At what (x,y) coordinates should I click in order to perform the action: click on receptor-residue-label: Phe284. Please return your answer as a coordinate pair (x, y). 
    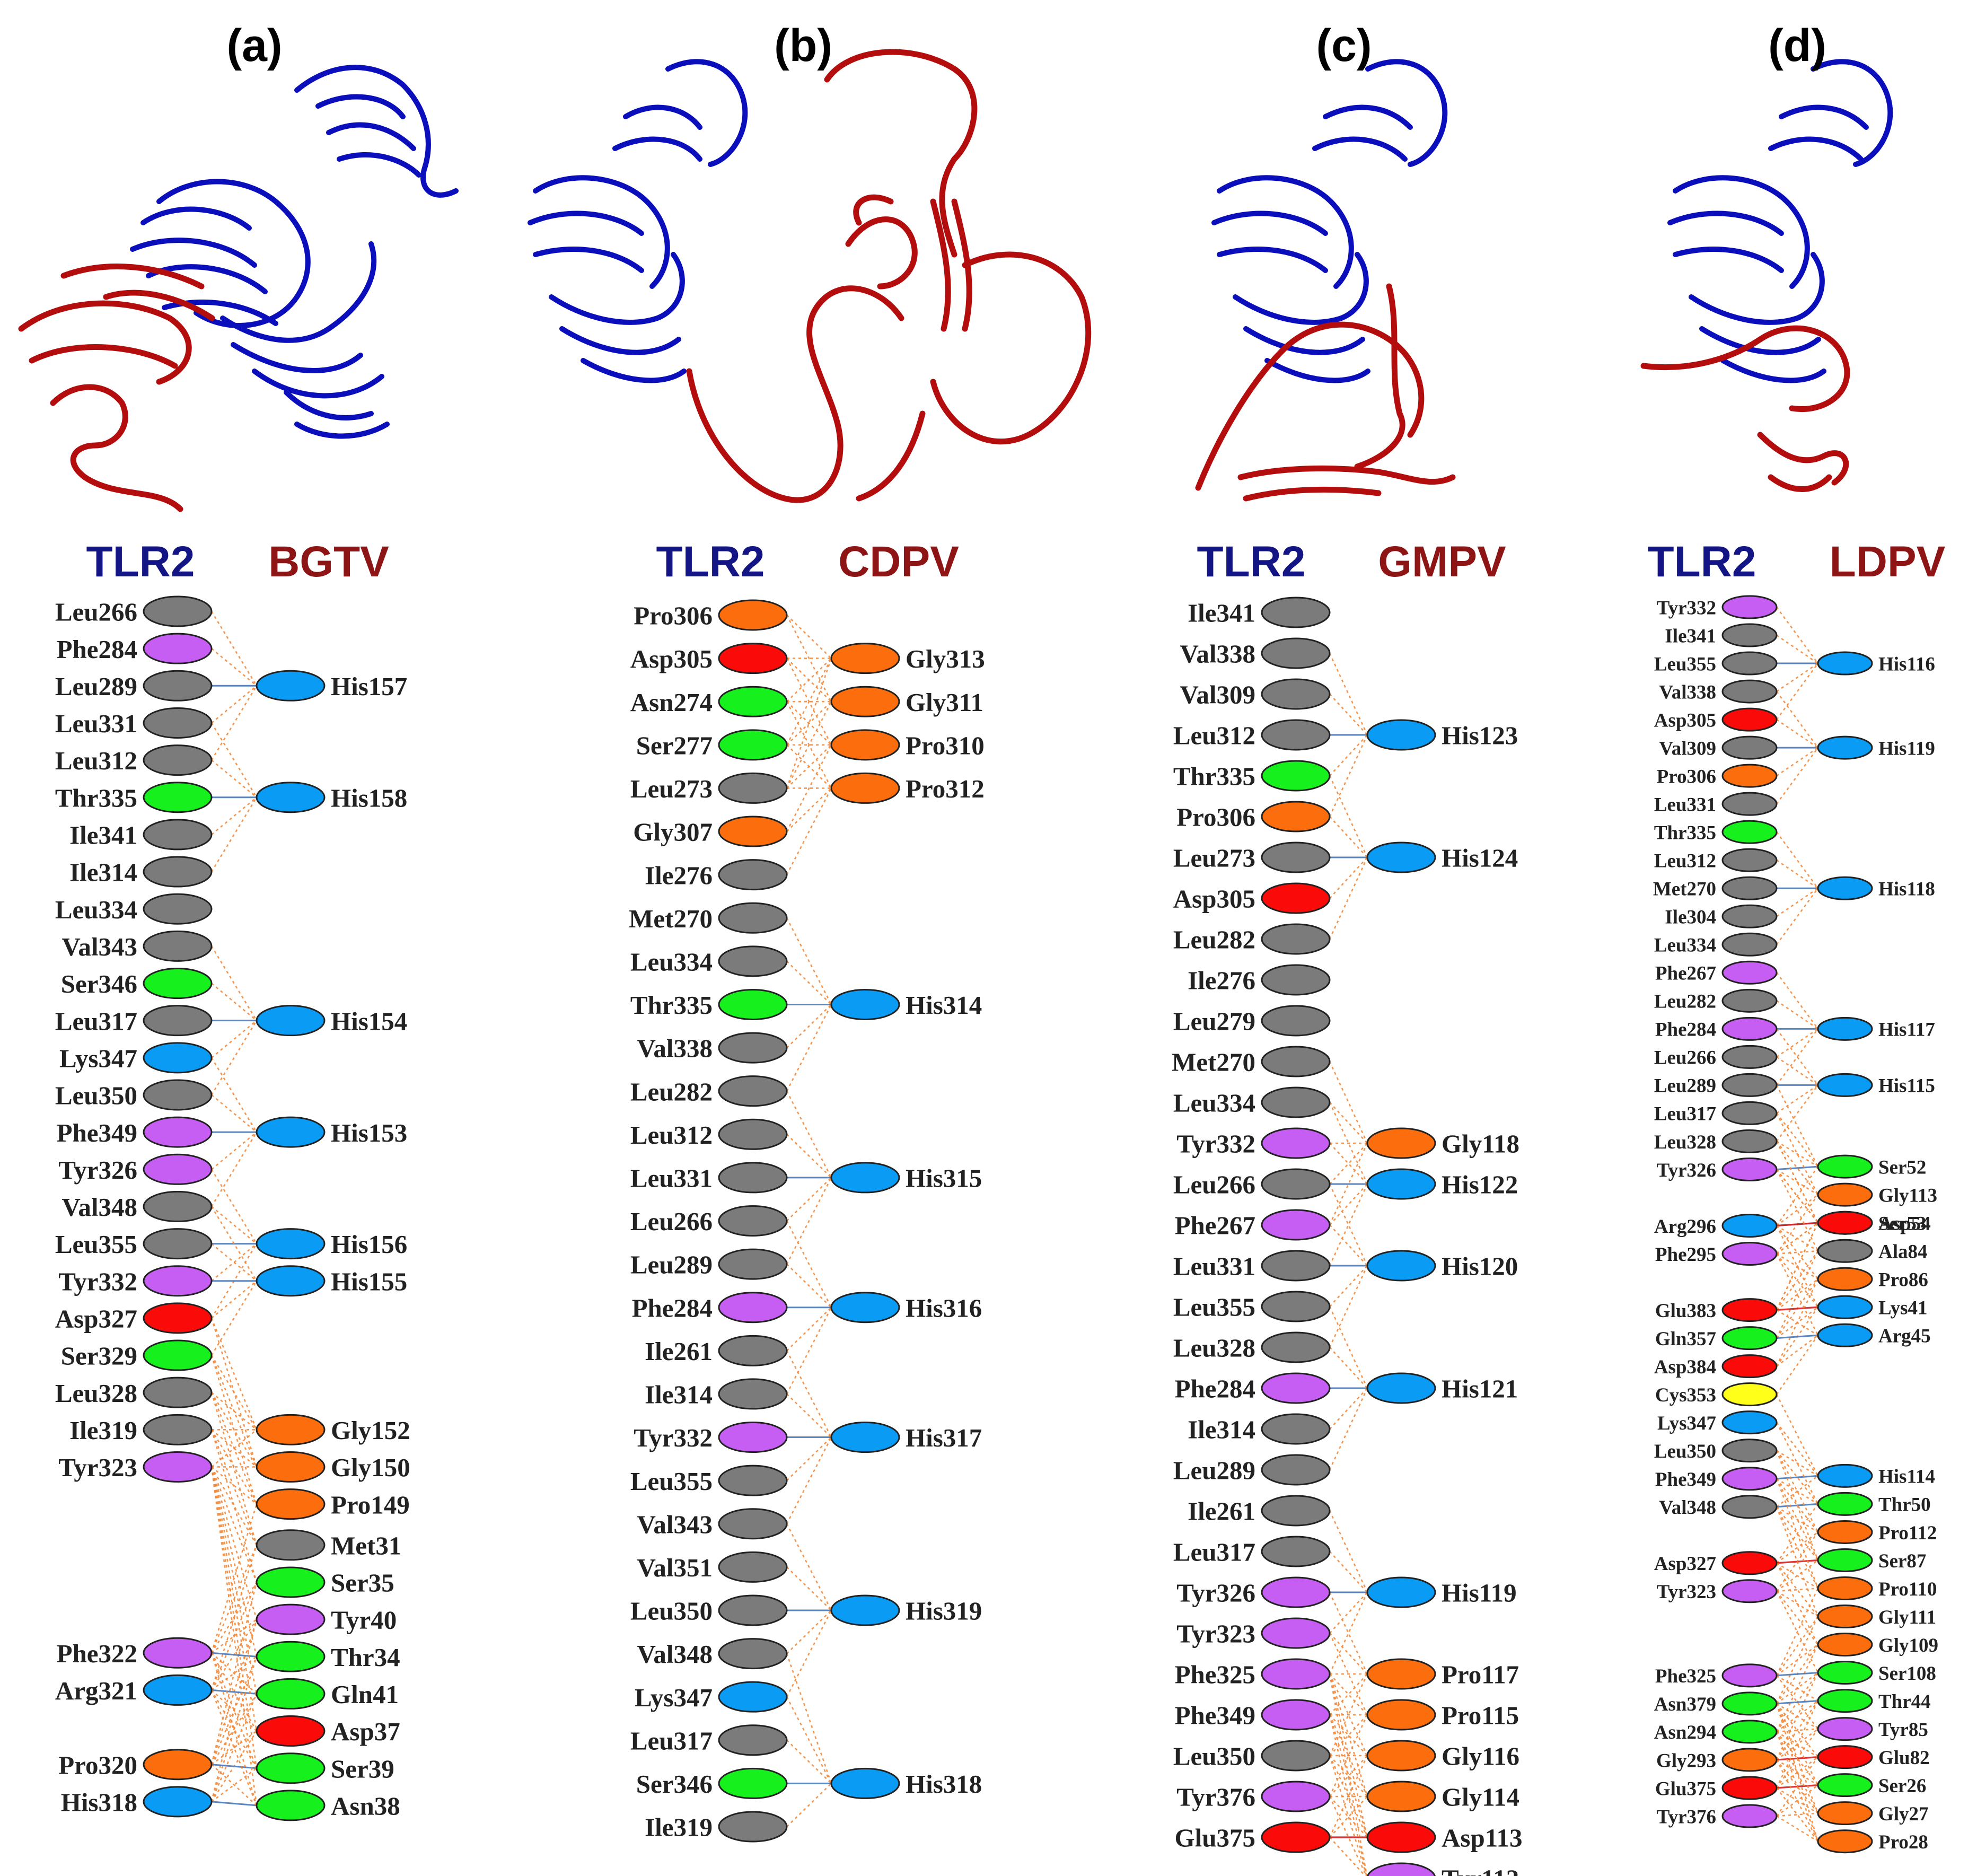
    Looking at the image, I should click on (672, 1307).